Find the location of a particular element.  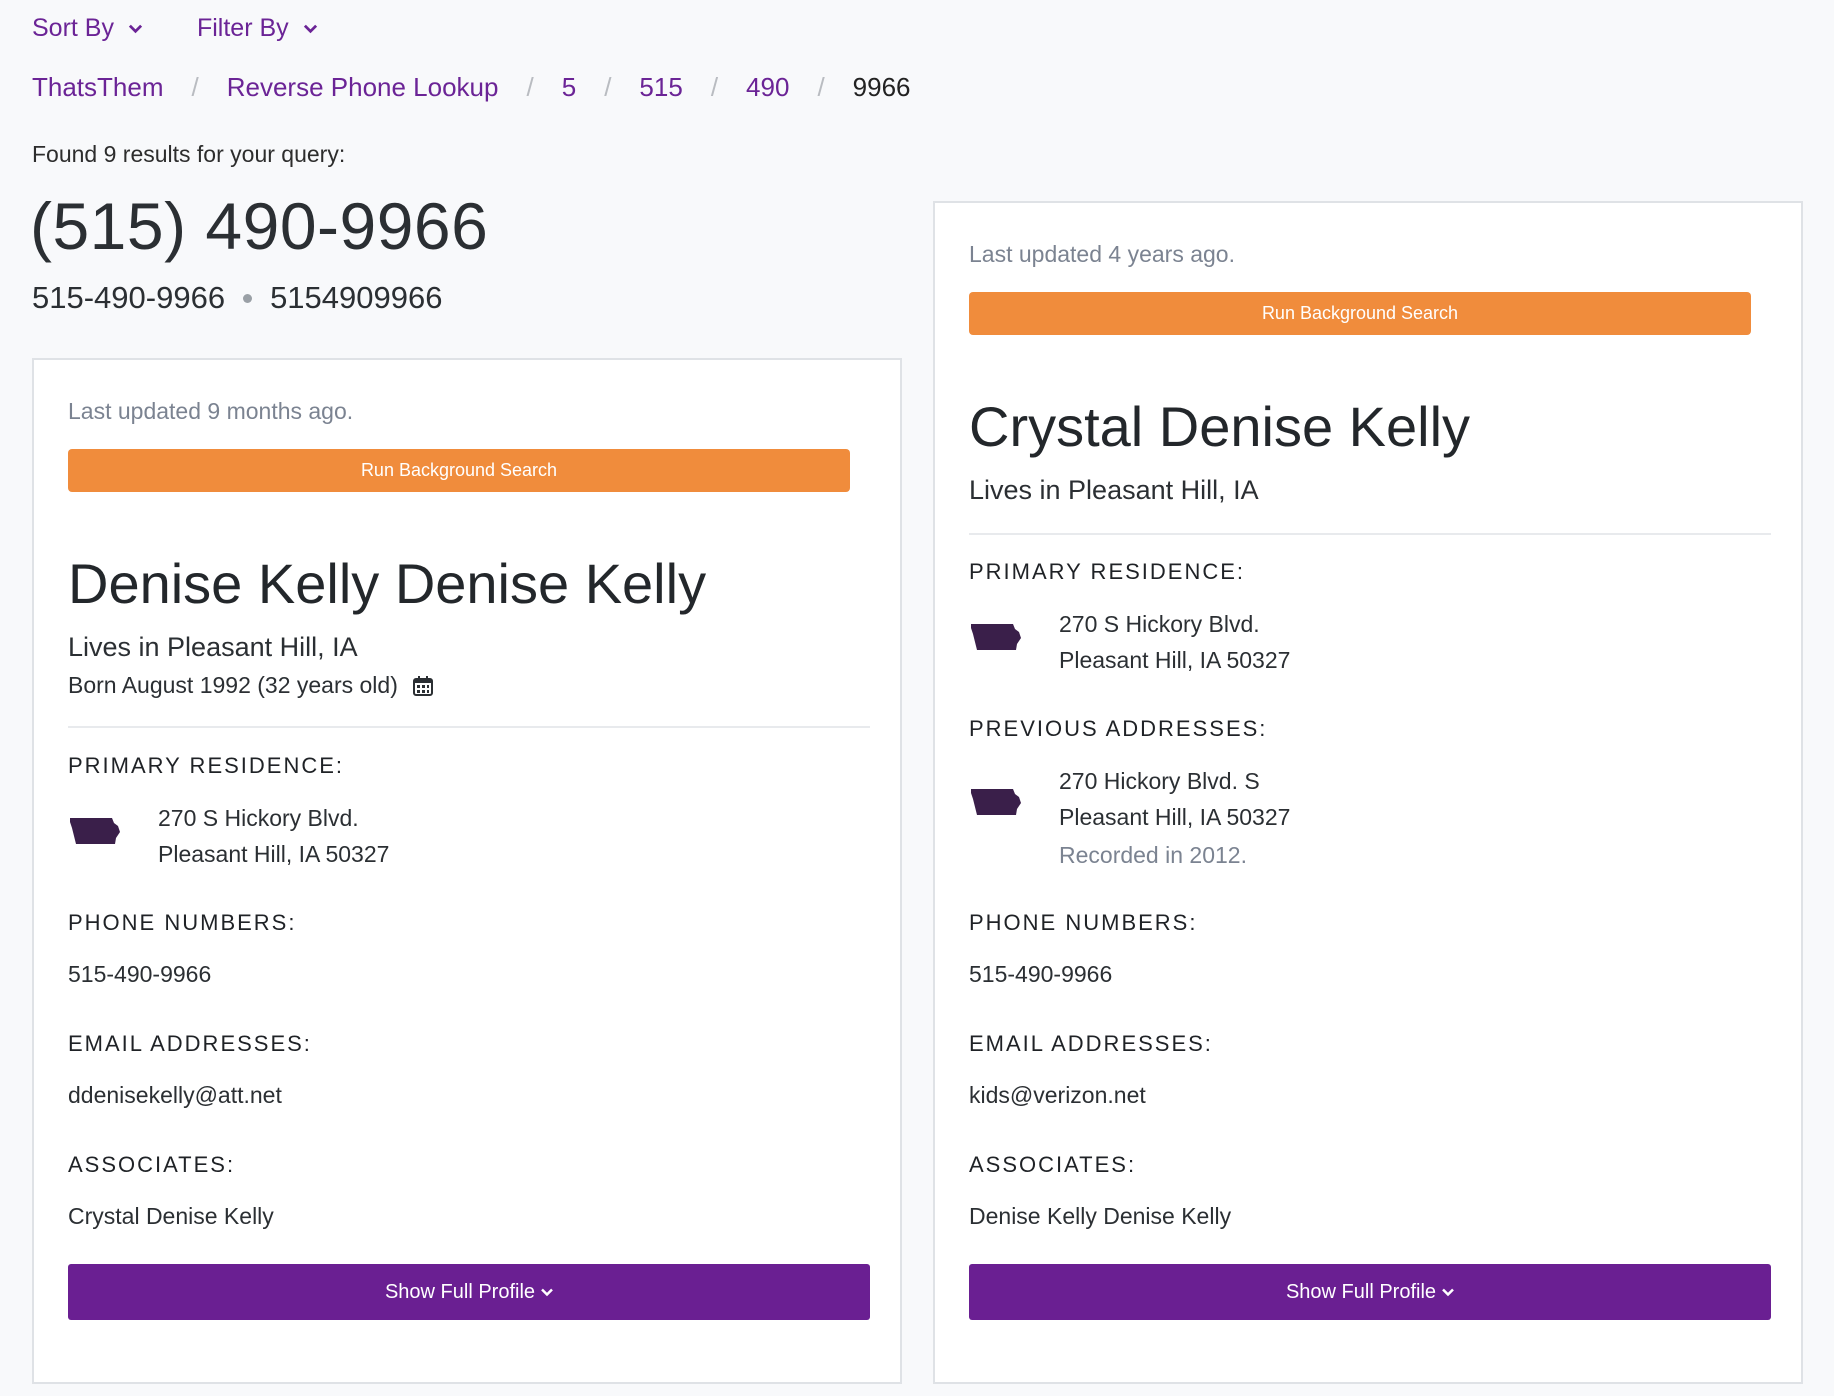

calendar-icon is located at coordinates (422, 685).